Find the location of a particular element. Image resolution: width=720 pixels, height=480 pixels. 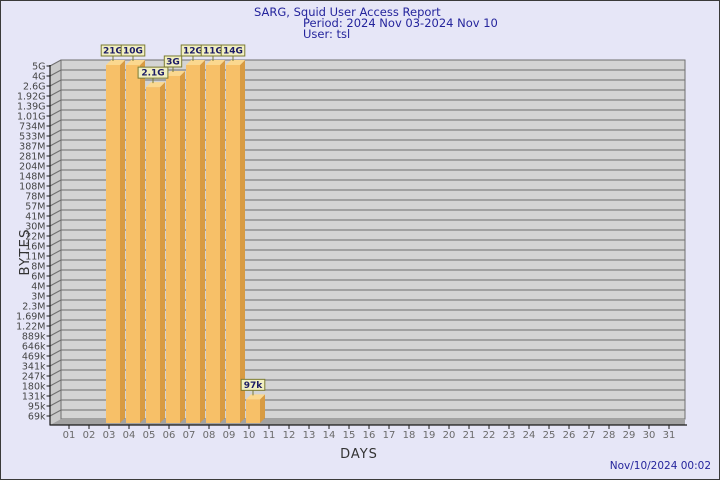

y-tick-label: 1.69M is located at coordinates (30, 316).